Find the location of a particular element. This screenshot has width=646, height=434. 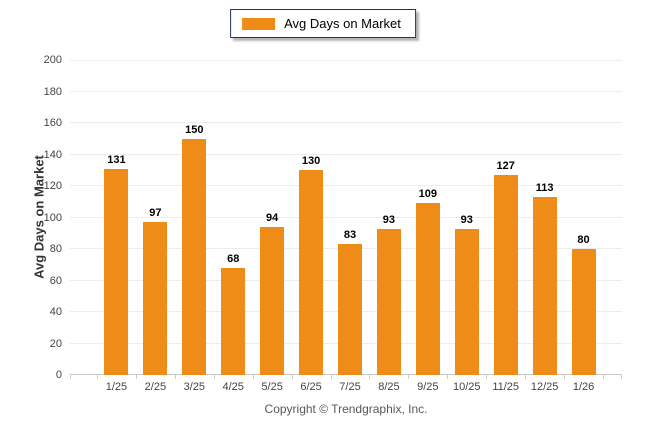

x-tick-label: 4/25 is located at coordinates (233, 387).